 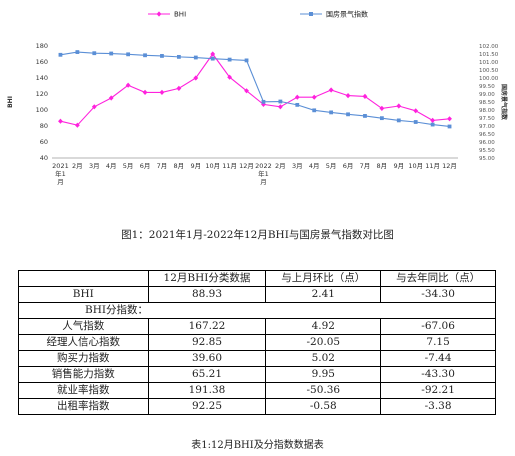 What do you see at coordinates (487, 151) in the screenshot?
I see `right-tick-label: 95.50` at bounding box center [487, 151].